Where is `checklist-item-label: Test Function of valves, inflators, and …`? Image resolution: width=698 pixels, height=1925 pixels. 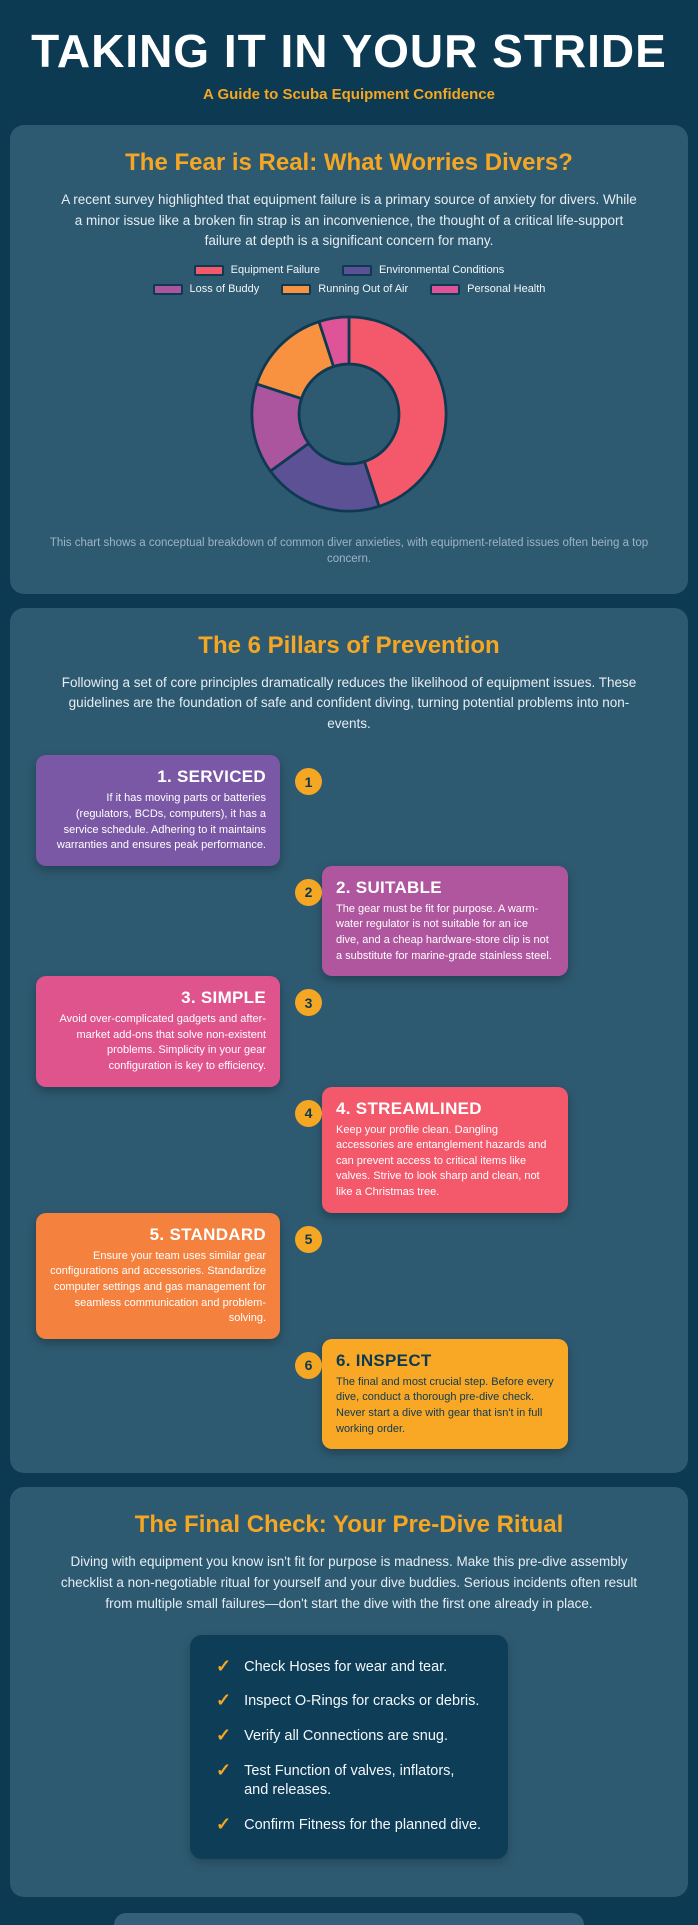
checklist-item-label: Test Function of valves, inflators, and … is located at coordinates (349, 1780).